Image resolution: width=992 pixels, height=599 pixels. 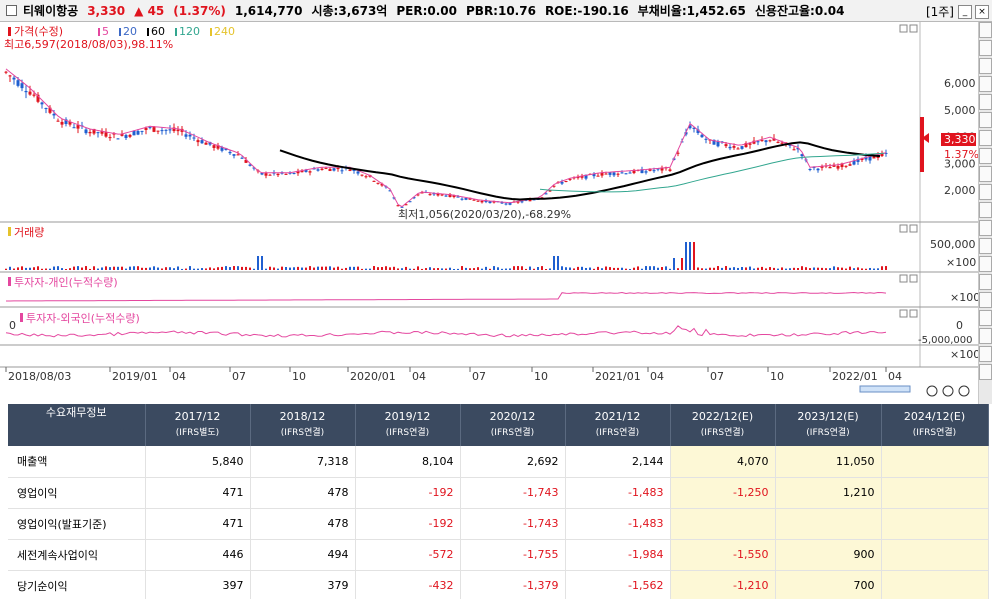 I want to click on table-cell: 471, so click(x=198, y=524).